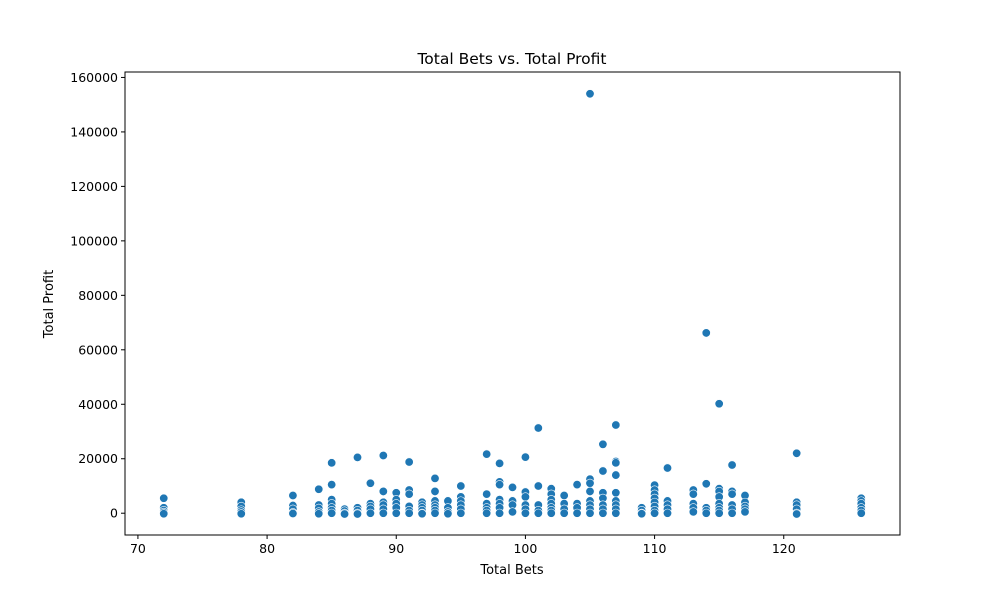  What do you see at coordinates (98, 458) in the screenshot?
I see `y-tick-label: 20000` at bounding box center [98, 458].